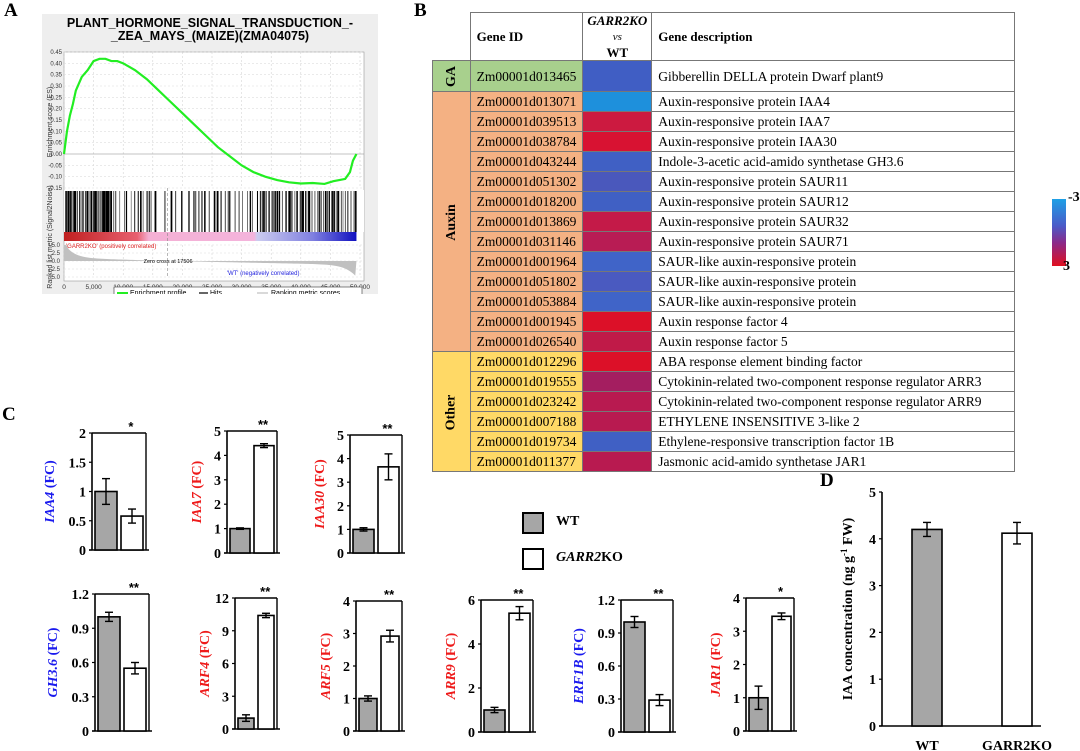 The height and width of the screenshot is (751, 1080). Describe the element at coordinates (93, 287) in the screenshot. I see `x-tick-label: 5,000` at that location.